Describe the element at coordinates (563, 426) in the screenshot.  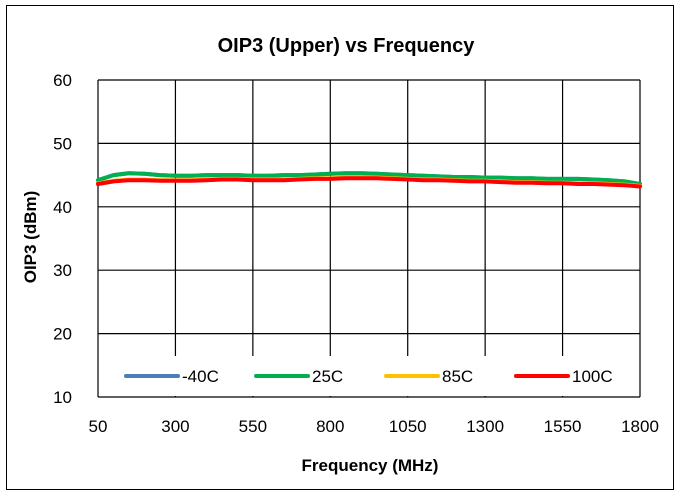
I see `x-tick-label: 1550` at that location.